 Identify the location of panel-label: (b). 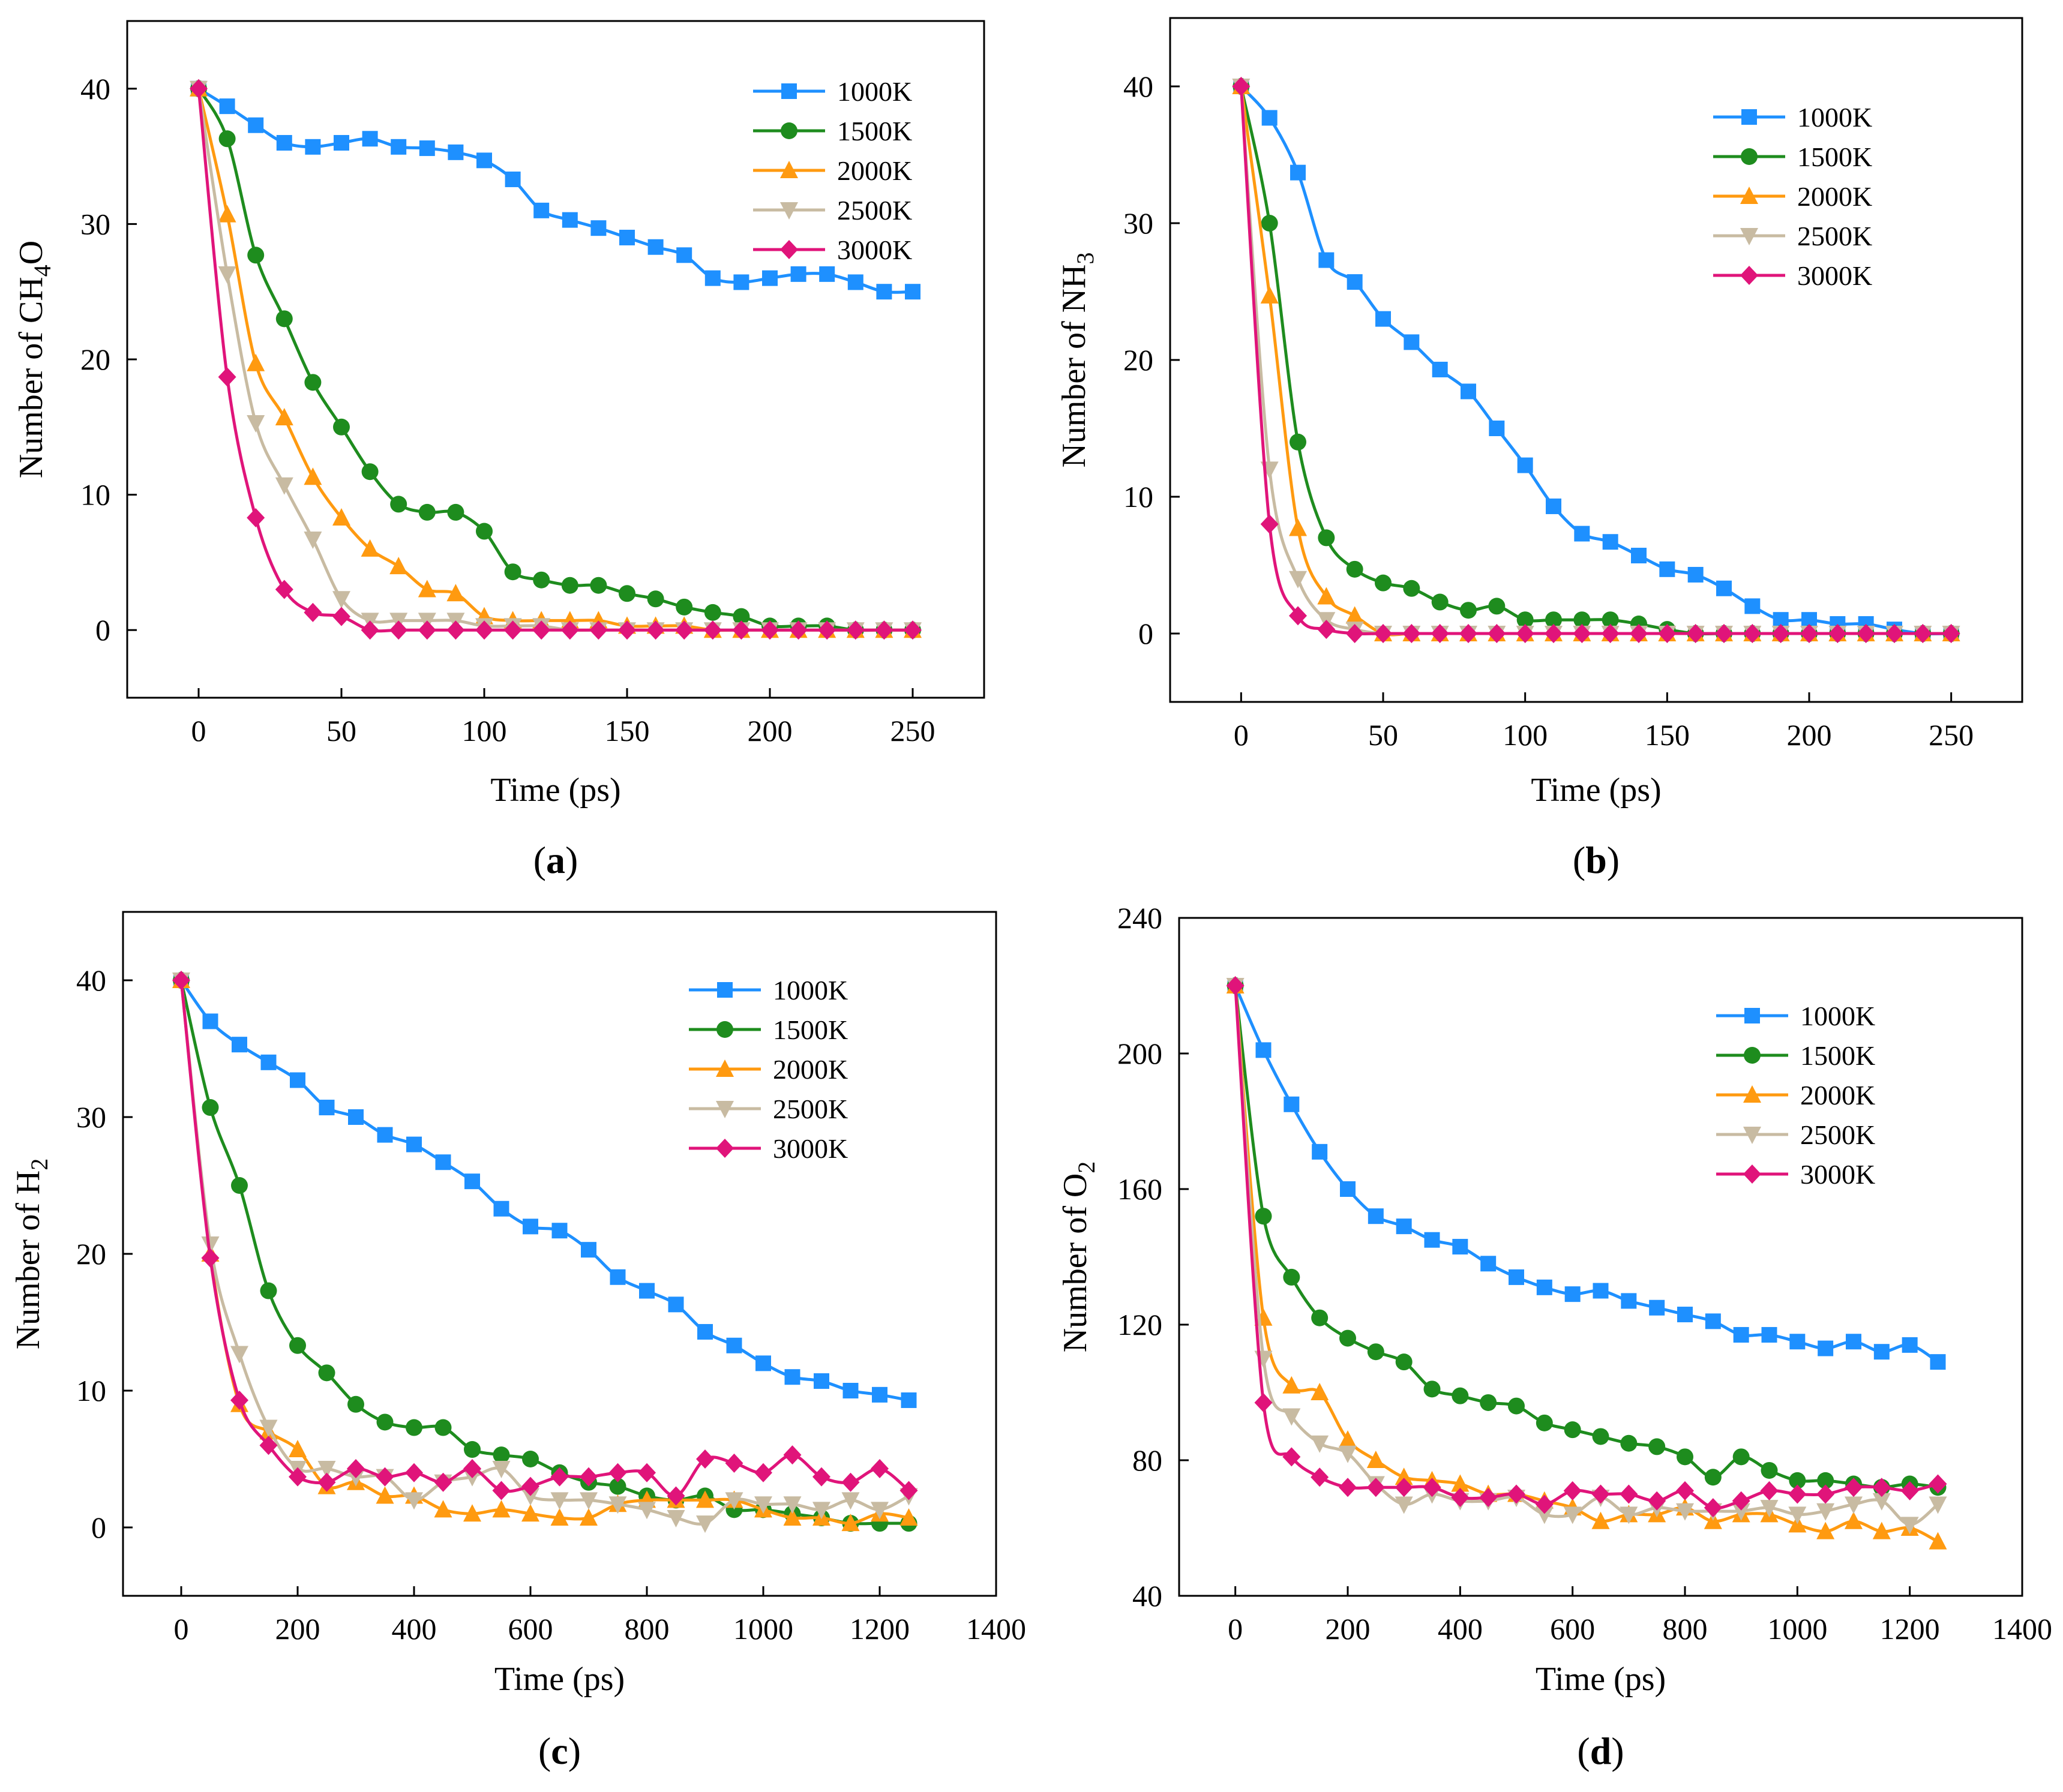
(1596, 860).